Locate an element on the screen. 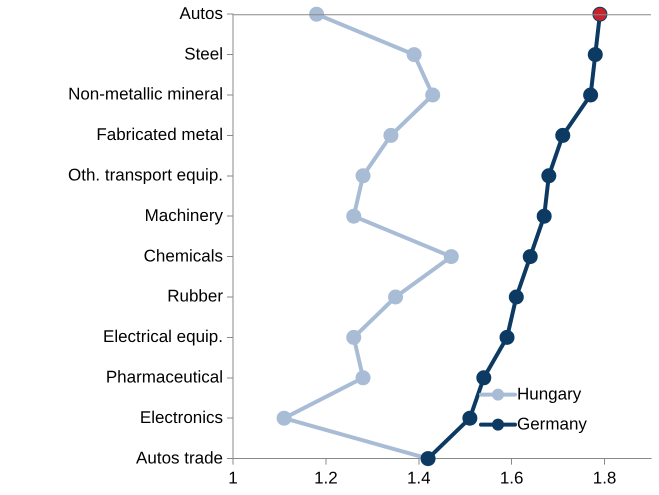 This screenshot has height=495, width=659. legend-label: Germany is located at coordinates (552, 424).